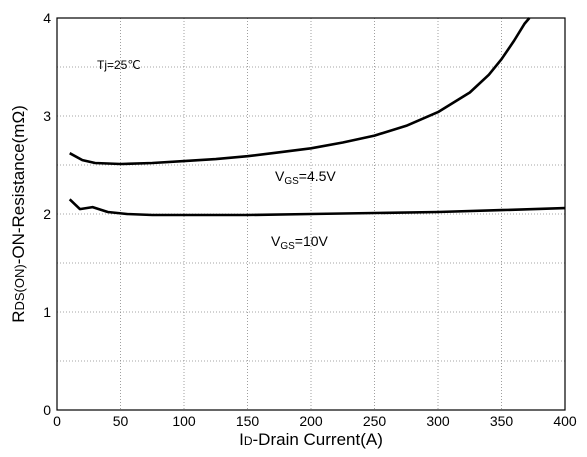 The height and width of the screenshot is (457, 587). Describe the element at coordinates (47, 312) in the screenshot. I see `y-tick-label: 1` at that location.